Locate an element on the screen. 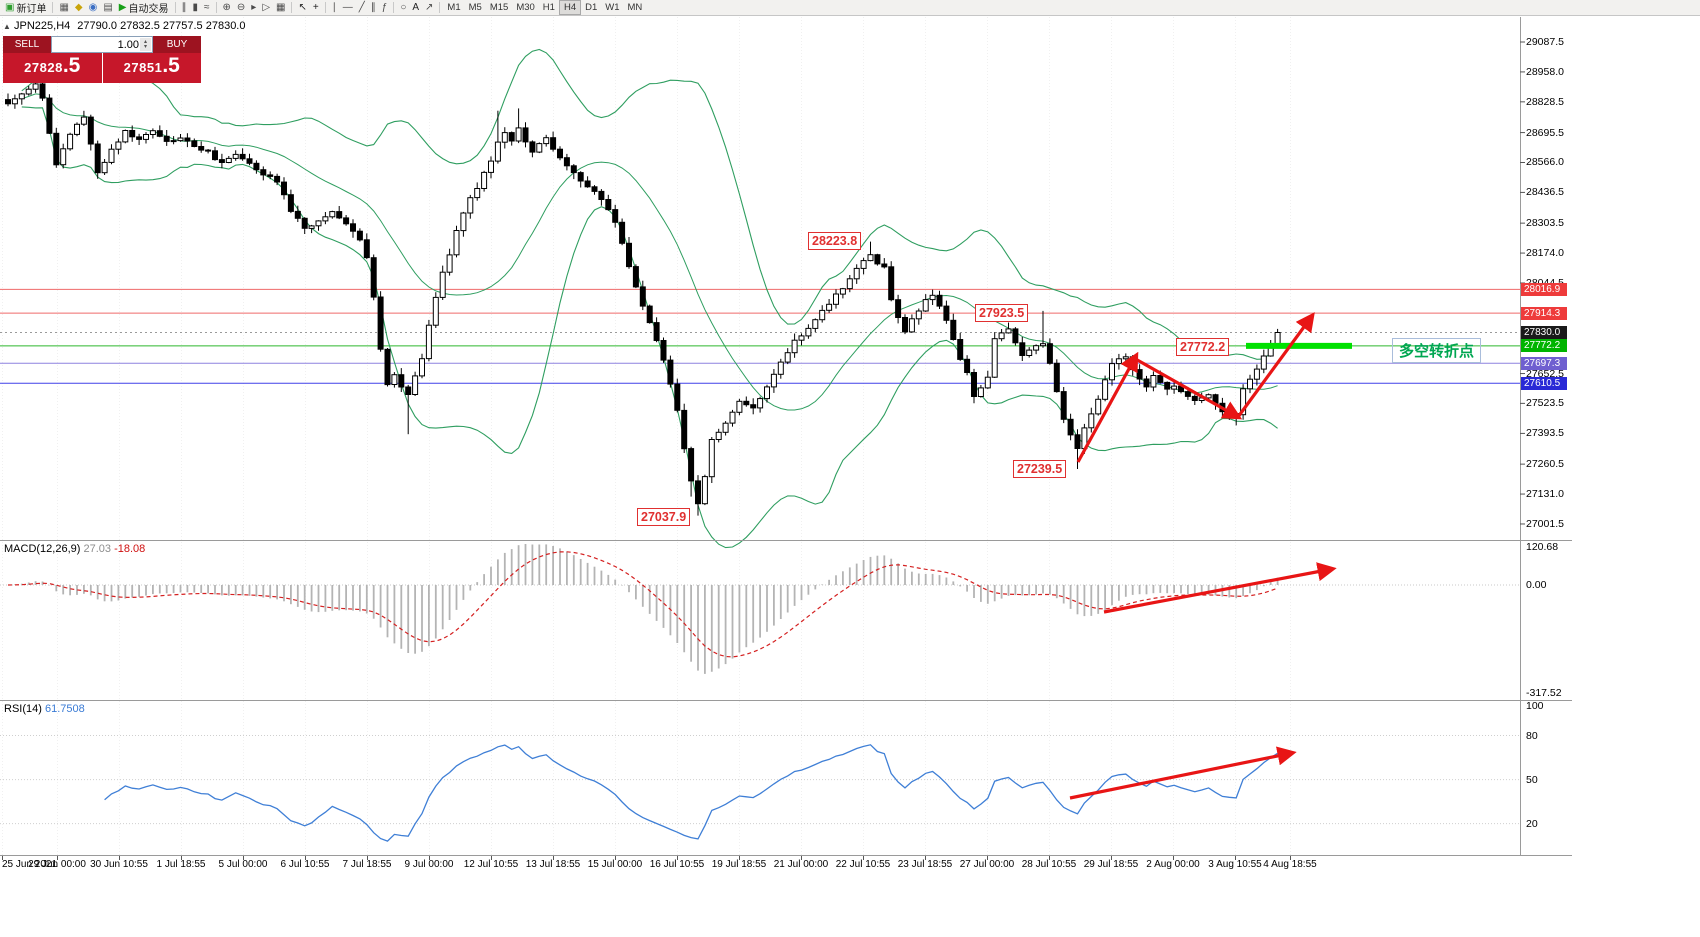 Image resolution: width=1700 pixels, height=937 pixels. spinner-down-icon: ▾ is located at coordinates (145, 46).